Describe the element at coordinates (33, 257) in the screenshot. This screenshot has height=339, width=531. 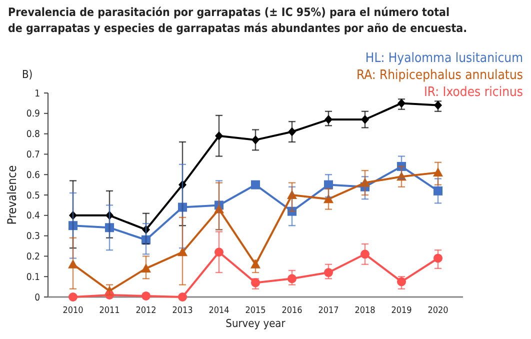
I see `y-tick-label: 0.2` at that location.